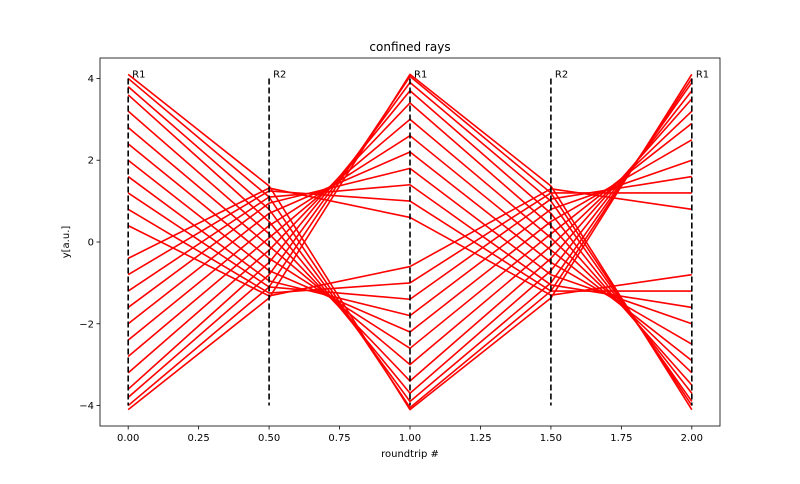  Describe the element at coordinates (86, 406) in the screenshot. I see `y-tick-label-0: −4` at that location.